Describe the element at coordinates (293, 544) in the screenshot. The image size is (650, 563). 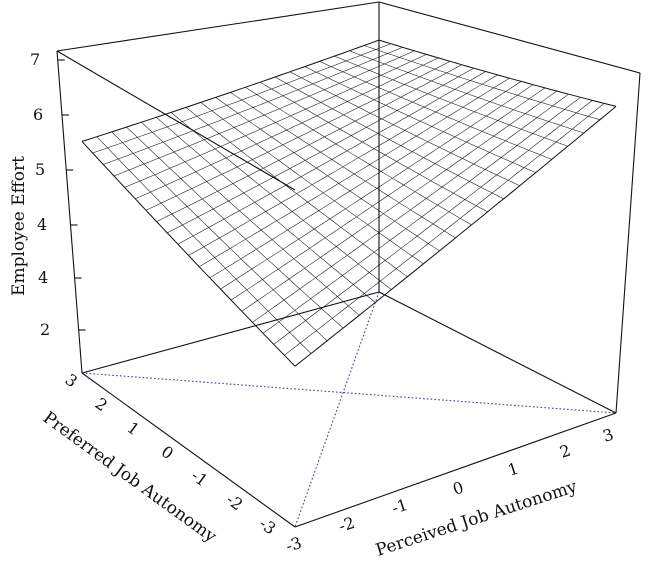
I see `x-tick-label: -3` at that location.